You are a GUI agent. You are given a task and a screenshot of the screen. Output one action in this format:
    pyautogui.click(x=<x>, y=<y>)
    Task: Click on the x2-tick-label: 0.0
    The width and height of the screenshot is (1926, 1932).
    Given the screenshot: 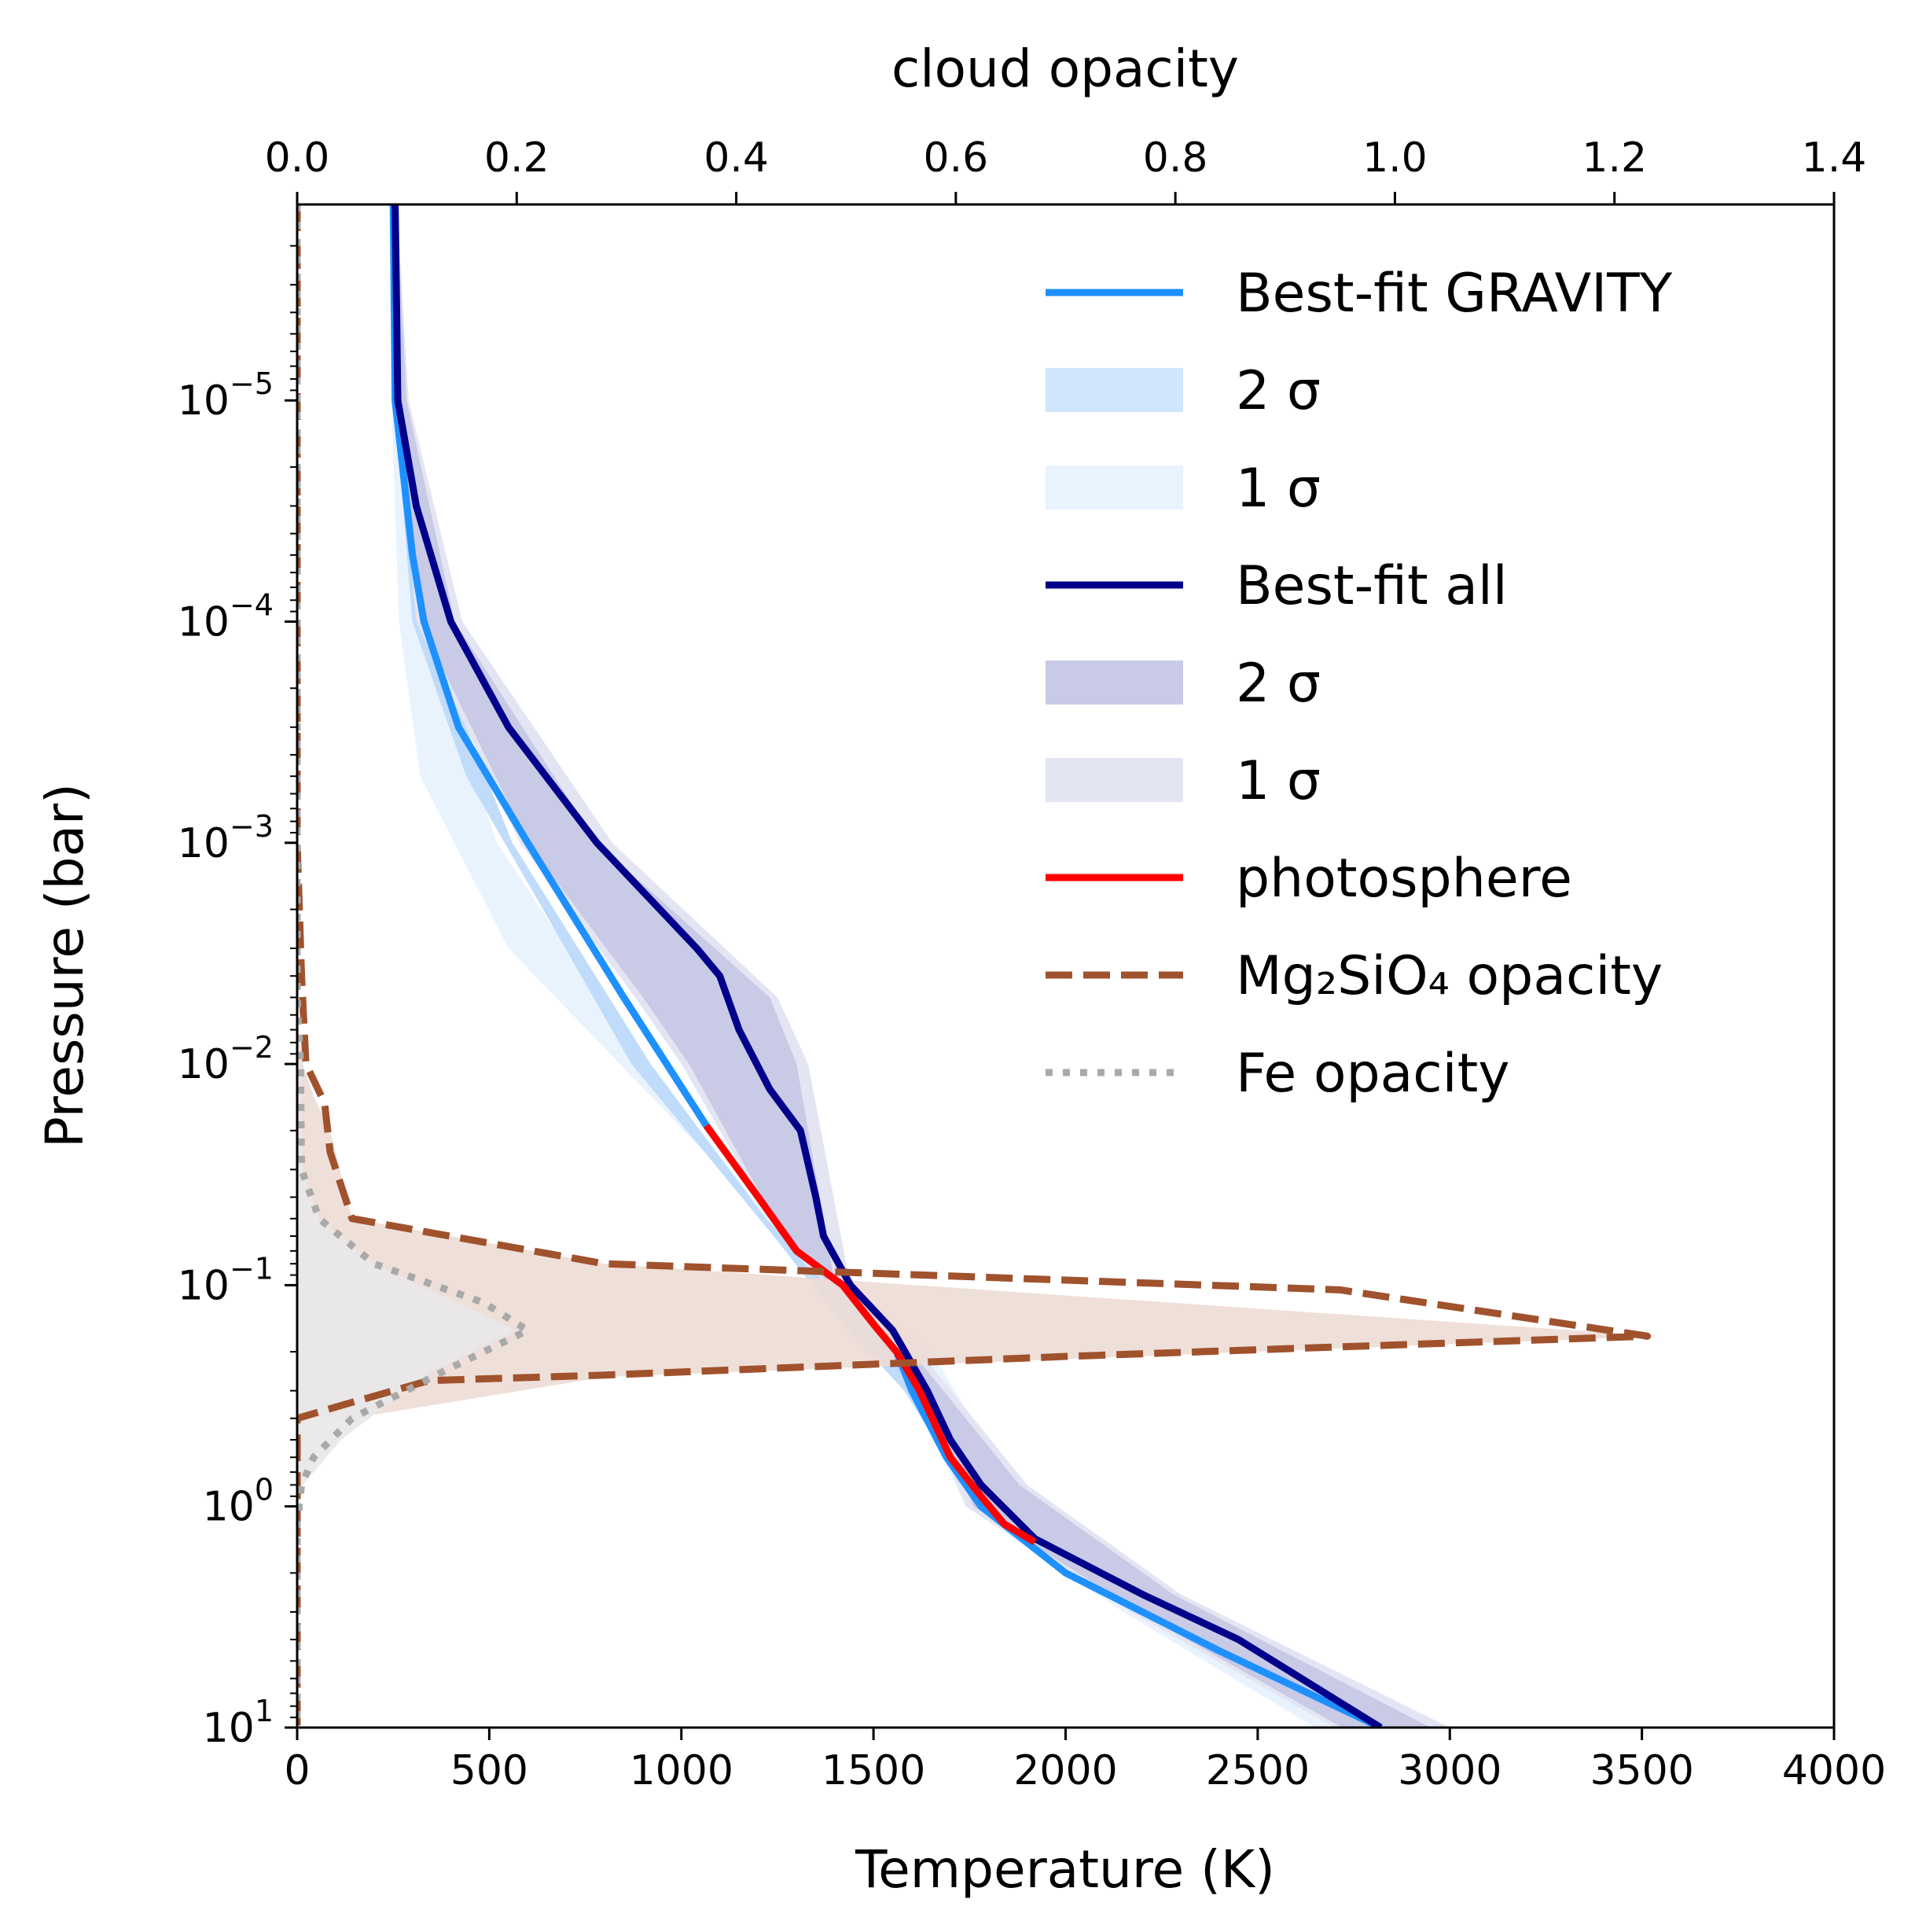 What is the action you would take?
    pyautogui.click(x=297, y=158)
    